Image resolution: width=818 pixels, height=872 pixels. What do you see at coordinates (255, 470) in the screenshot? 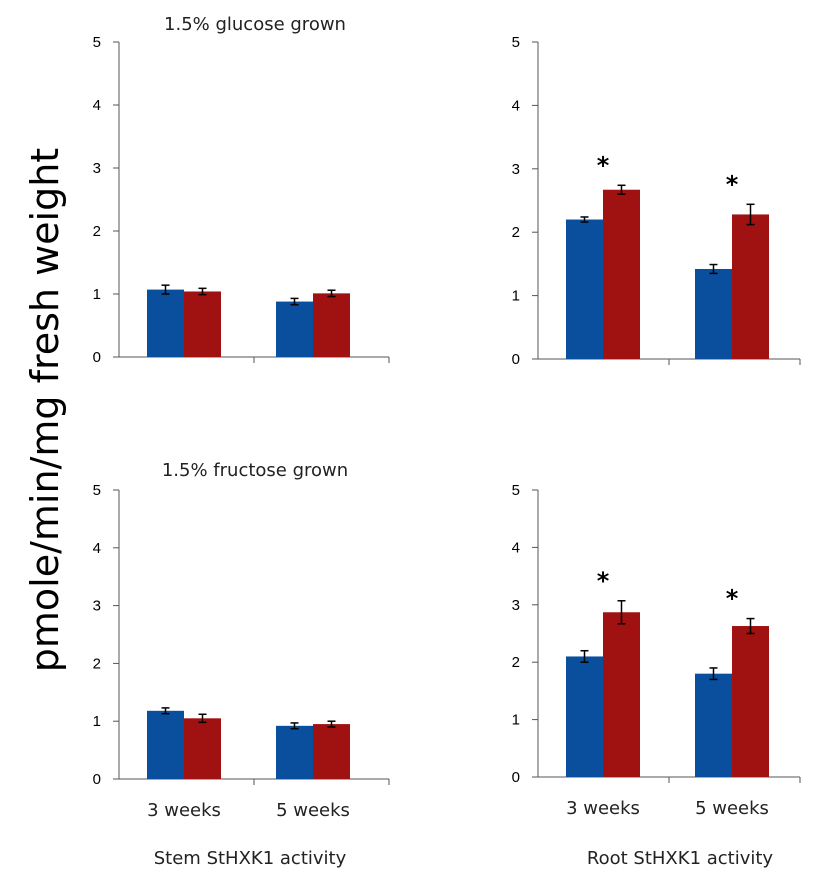
I see `panel-title: 1.5% fructose grown` at bounding box center [255, 470].